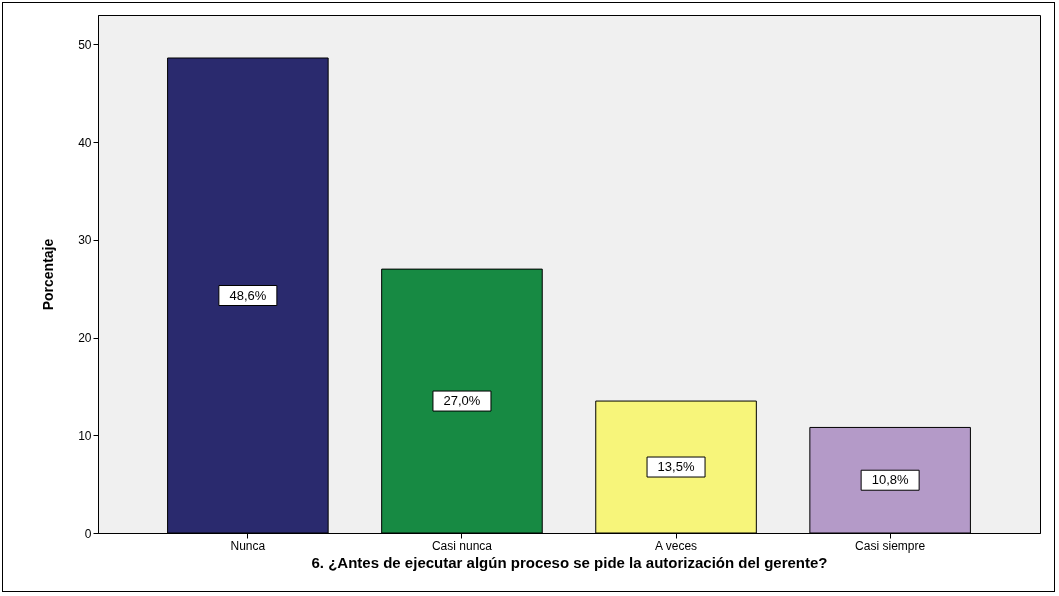 The image size is (1059, 596). What do you see at coordinates (890, 545) in the screenshot?
I see `x-tick-label: Casi siempre` at bounding box center [890, 545].